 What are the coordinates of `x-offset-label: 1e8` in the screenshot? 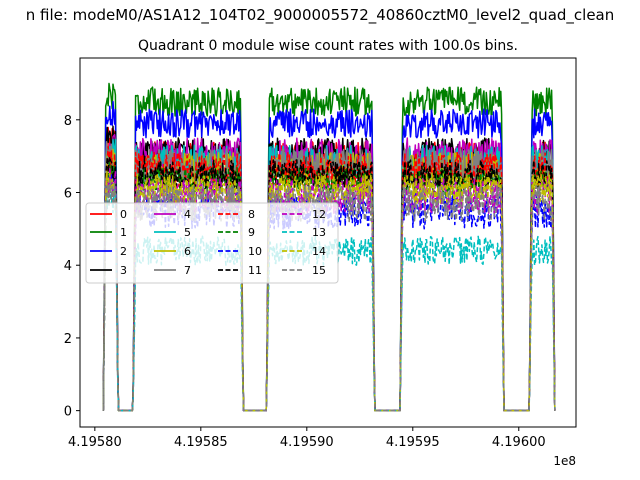 It's located at (564, 461).